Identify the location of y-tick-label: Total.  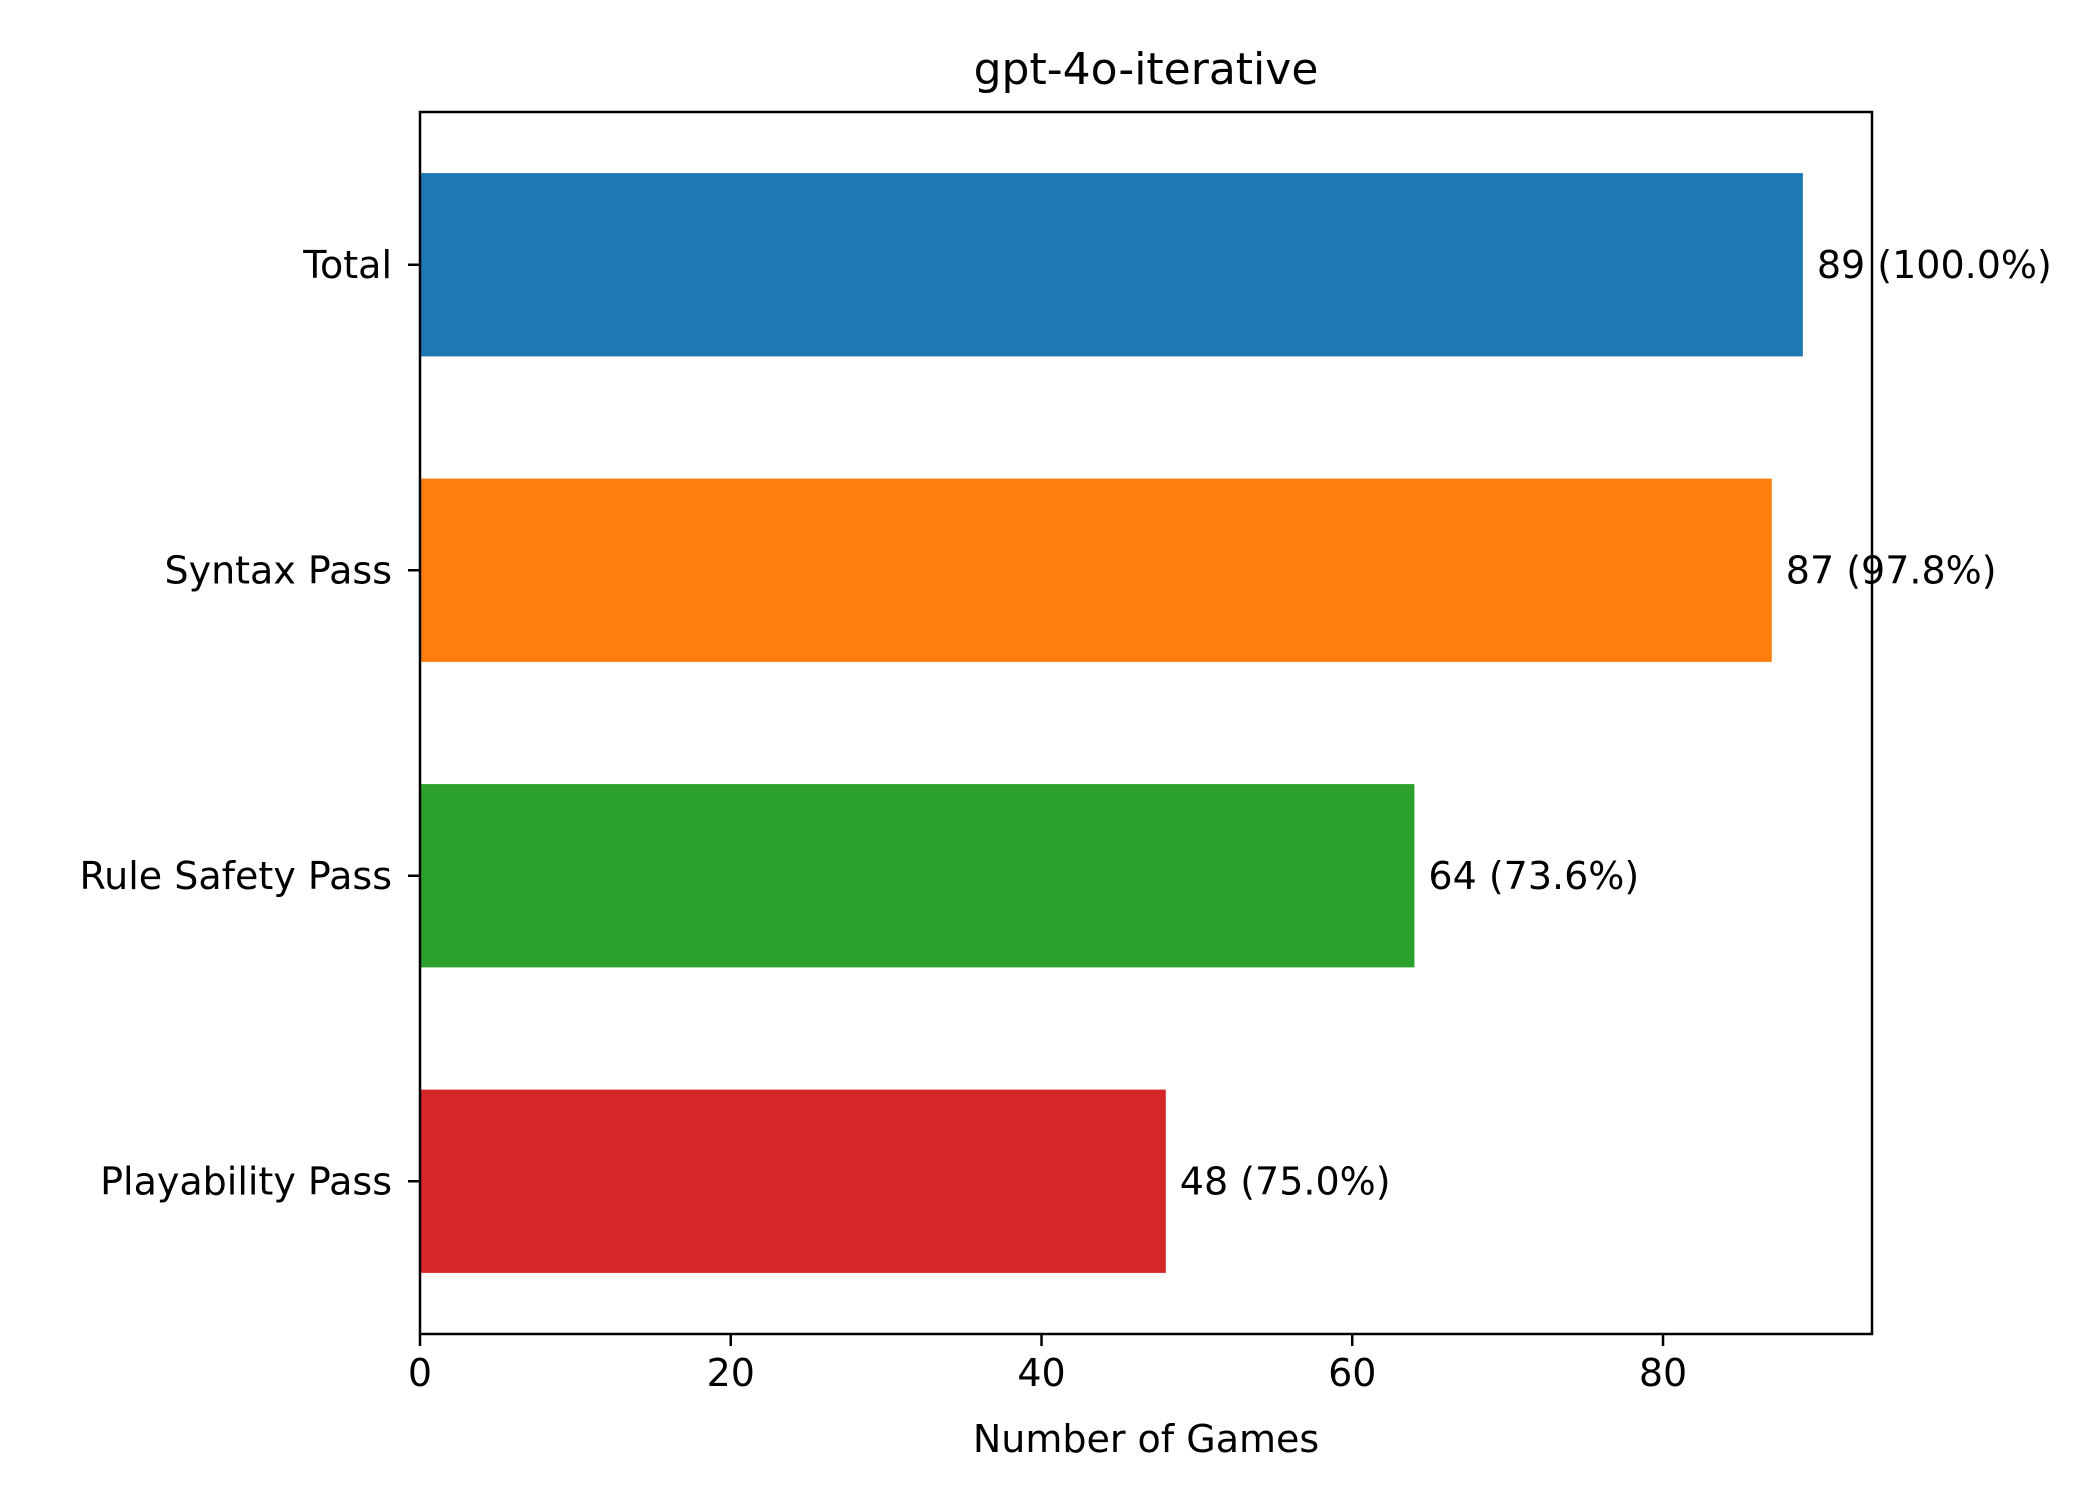
(347, 265).